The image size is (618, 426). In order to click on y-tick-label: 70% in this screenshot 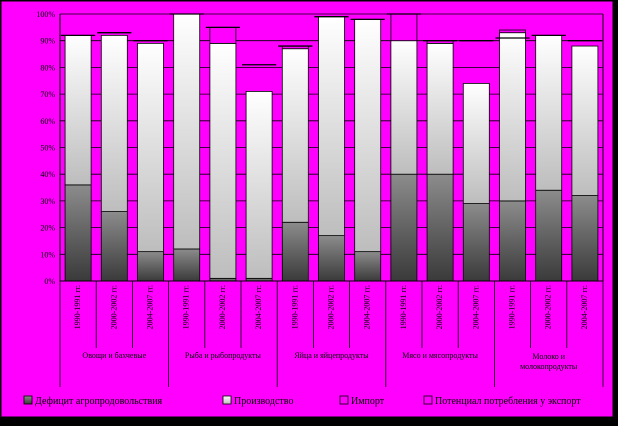, I will do `click(47, 94)`.